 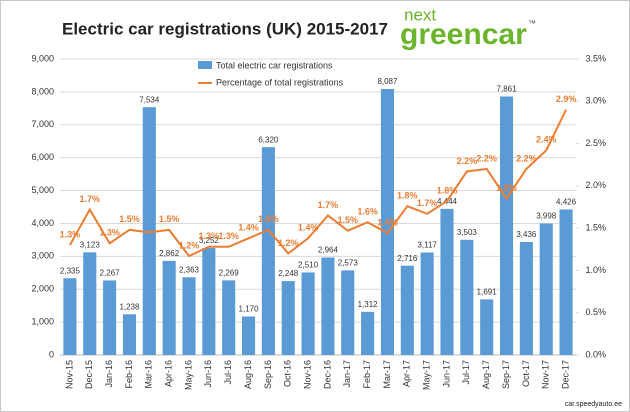 What do you see at coordinates (566, 202) in the screenshot?
I see `bar-value-label: 4,426` at bounding box center [566, 202].